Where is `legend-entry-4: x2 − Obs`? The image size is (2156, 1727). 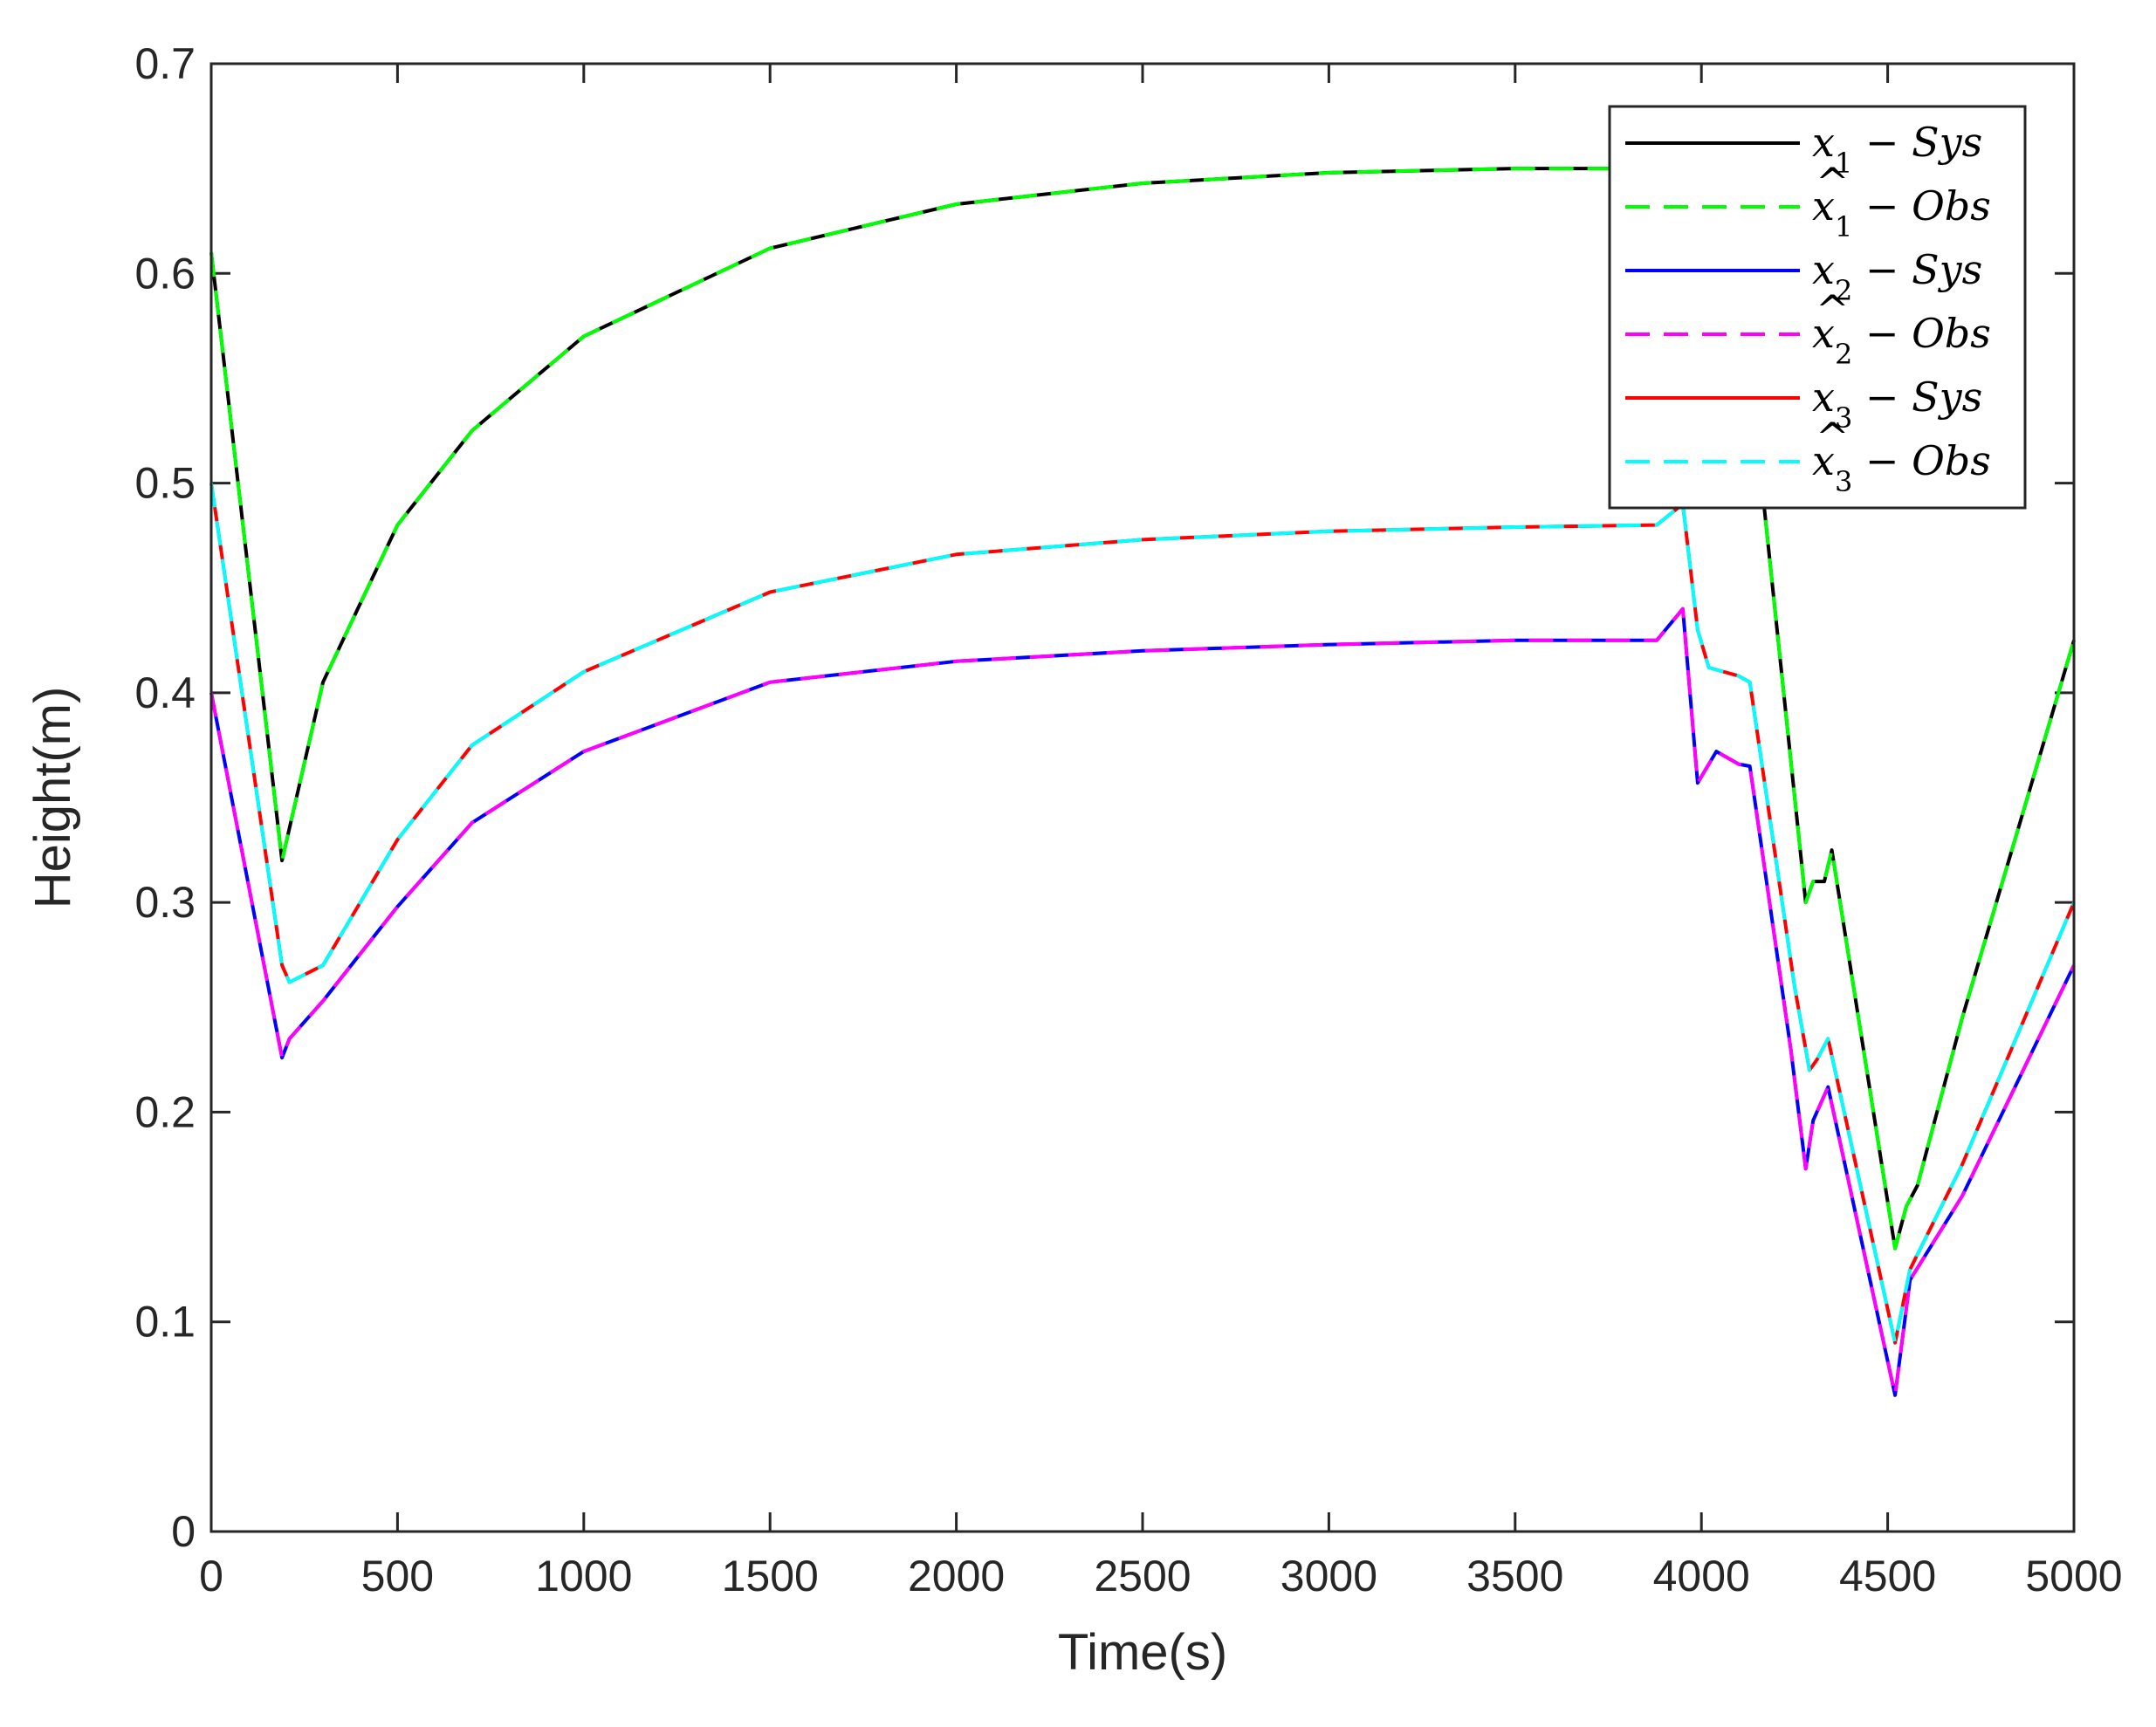
legend-entry-4: x2 − Obs is located at coordinates (1901, 340).